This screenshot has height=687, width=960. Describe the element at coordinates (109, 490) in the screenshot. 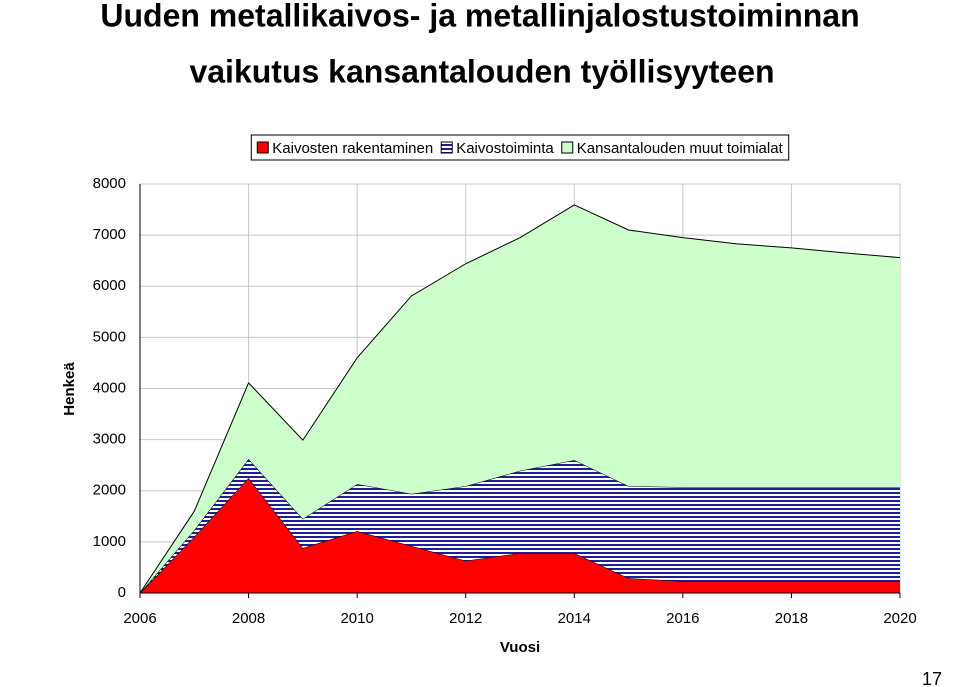

I see `y-tick-label: 2000` at that location.